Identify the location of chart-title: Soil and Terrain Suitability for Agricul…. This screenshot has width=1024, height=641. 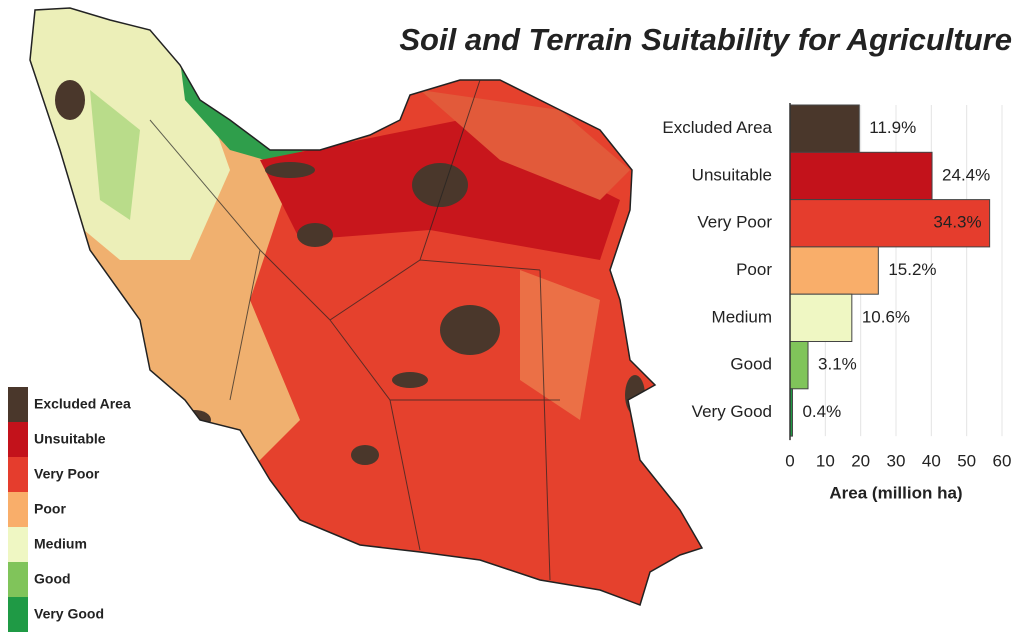
(705, 39).